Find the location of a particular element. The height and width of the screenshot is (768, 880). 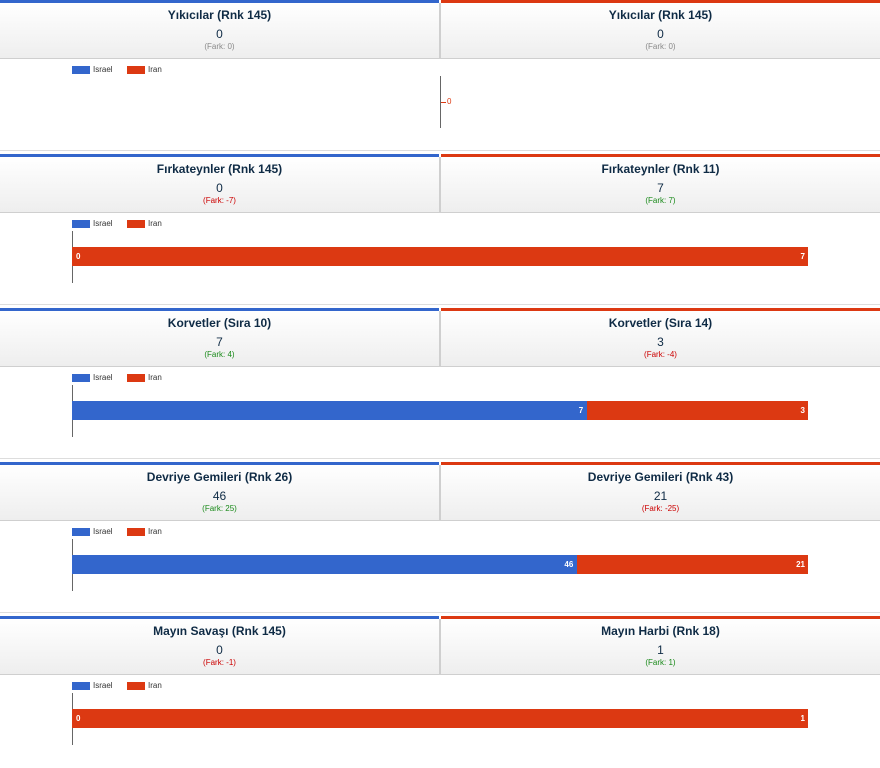

israel-stat-panel: Yıkıcılar (Rnk 145) 0 (Fark: 0) is located at coordinates (219, 31).